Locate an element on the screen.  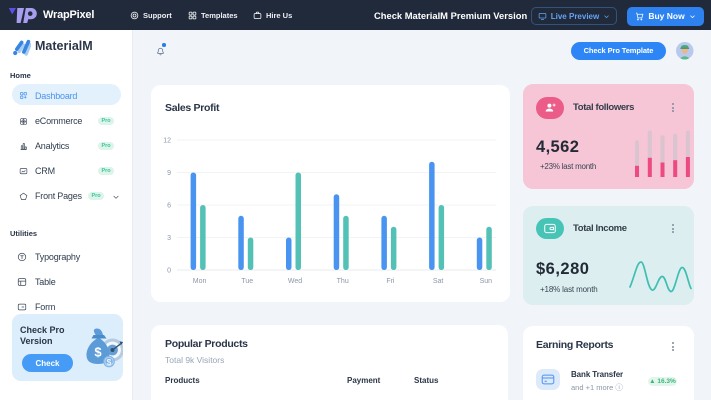
svg-text: Tue is located at coordinates (247, 281).